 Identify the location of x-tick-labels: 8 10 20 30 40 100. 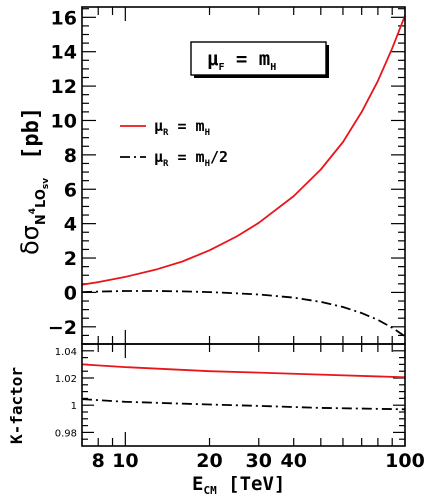
(258, 461).